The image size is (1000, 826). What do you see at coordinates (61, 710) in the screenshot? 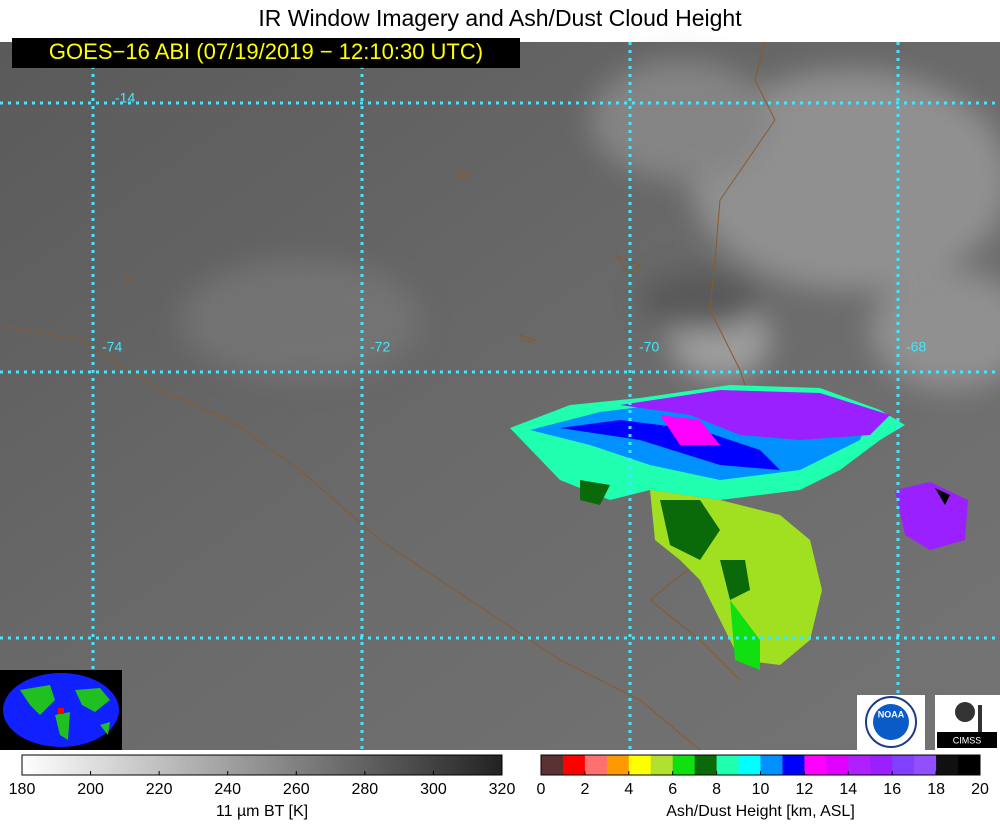
I see `globe-inset` at bounding box center [61, 710].